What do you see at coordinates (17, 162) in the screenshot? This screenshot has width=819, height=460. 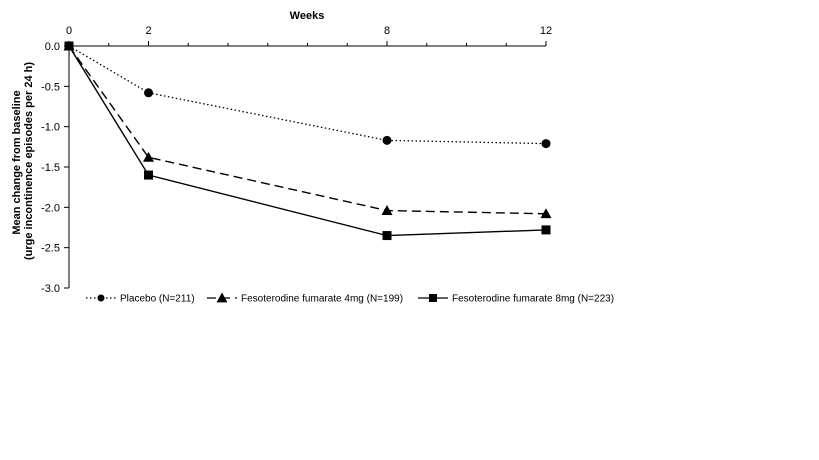 I see `y-axis-title-line1: Mean change from baseline` at bounding box center [17, 162].